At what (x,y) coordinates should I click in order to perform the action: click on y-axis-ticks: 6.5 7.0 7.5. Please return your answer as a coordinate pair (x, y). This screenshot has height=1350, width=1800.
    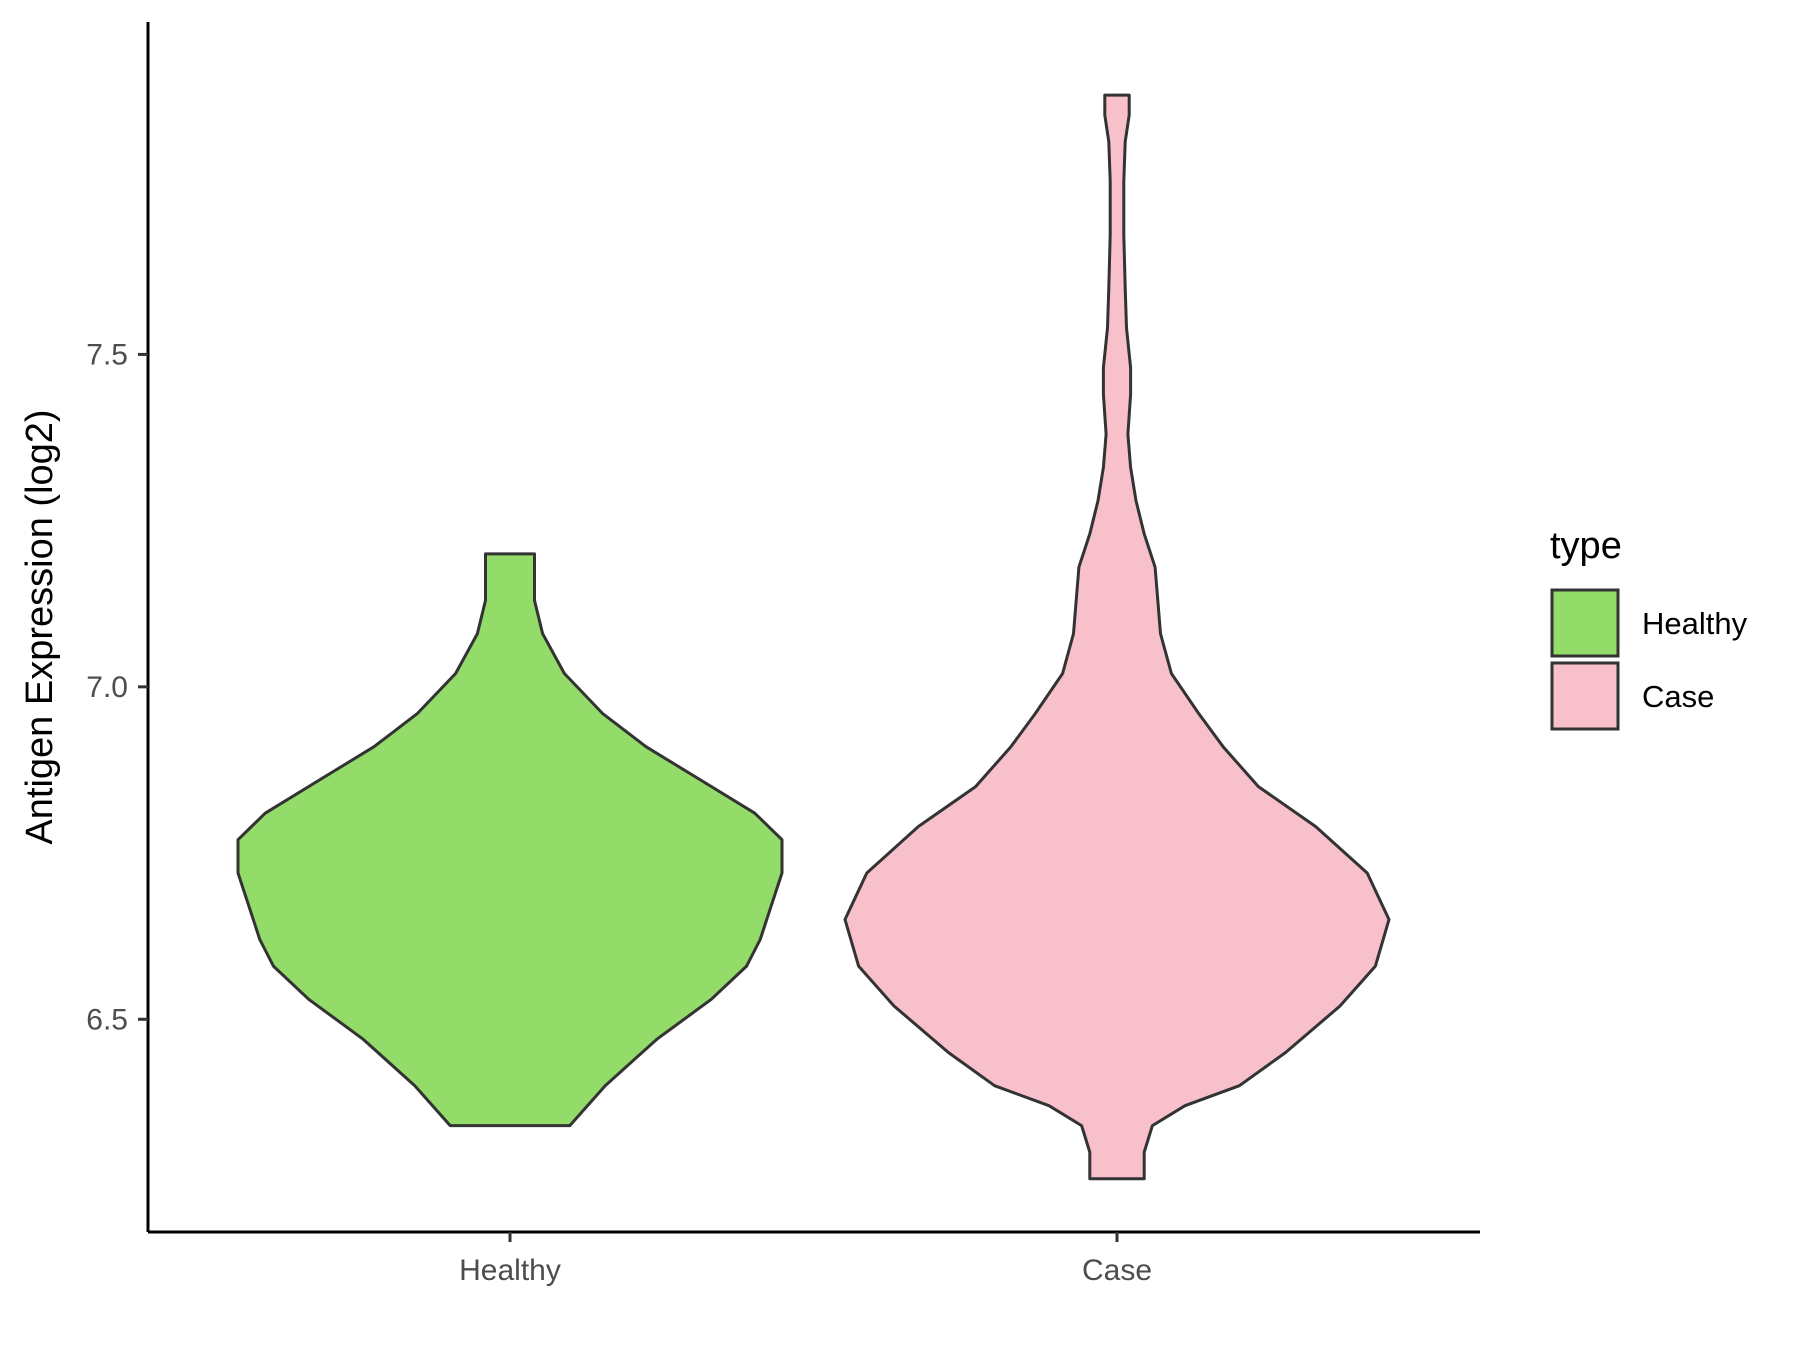
    Looking at the image, I should click on (117, 687).